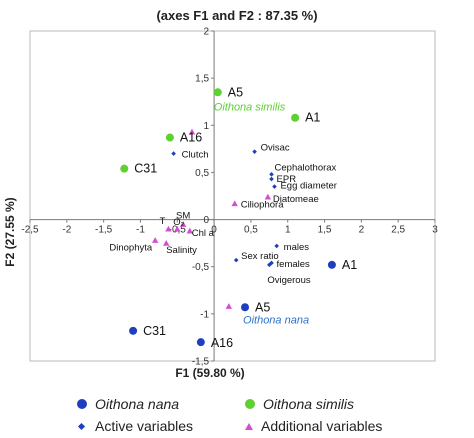 The image size is (474, 438). What do you see at coordinates (66, 230) in the screenshot?
I see `x-tick-label: -2` at bounding box center [66, 230].